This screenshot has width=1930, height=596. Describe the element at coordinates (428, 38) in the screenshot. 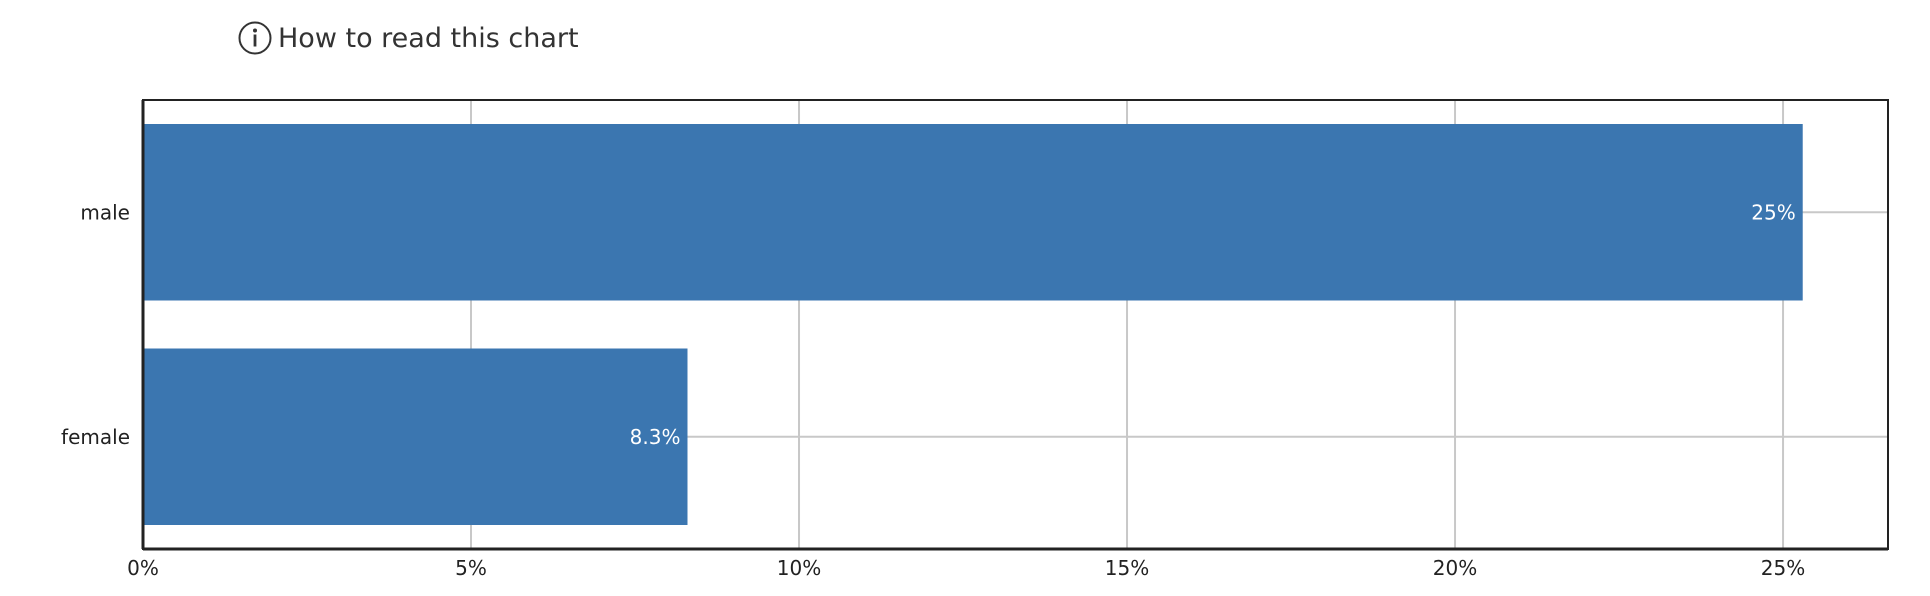

I see `how-to-read-label: How to read this chart` at that location.